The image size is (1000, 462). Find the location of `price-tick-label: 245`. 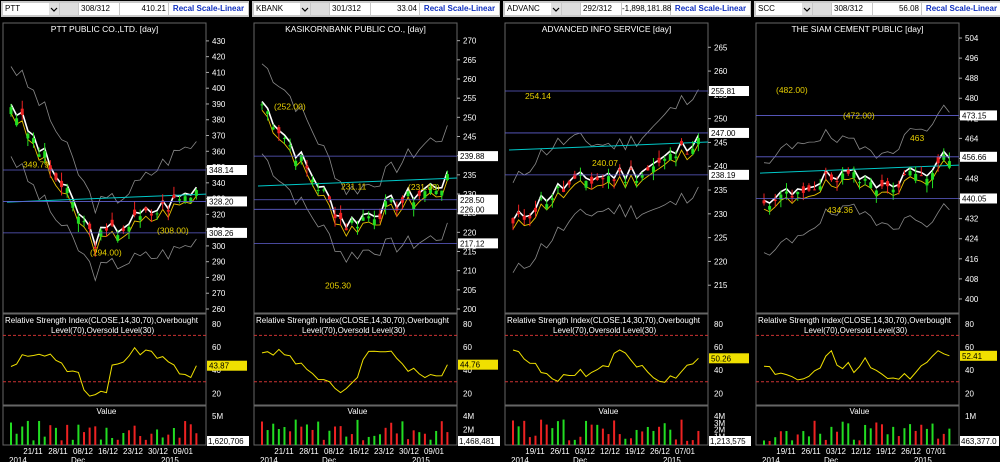

price-tick-label: 245 is located at coordinates (470, 137).